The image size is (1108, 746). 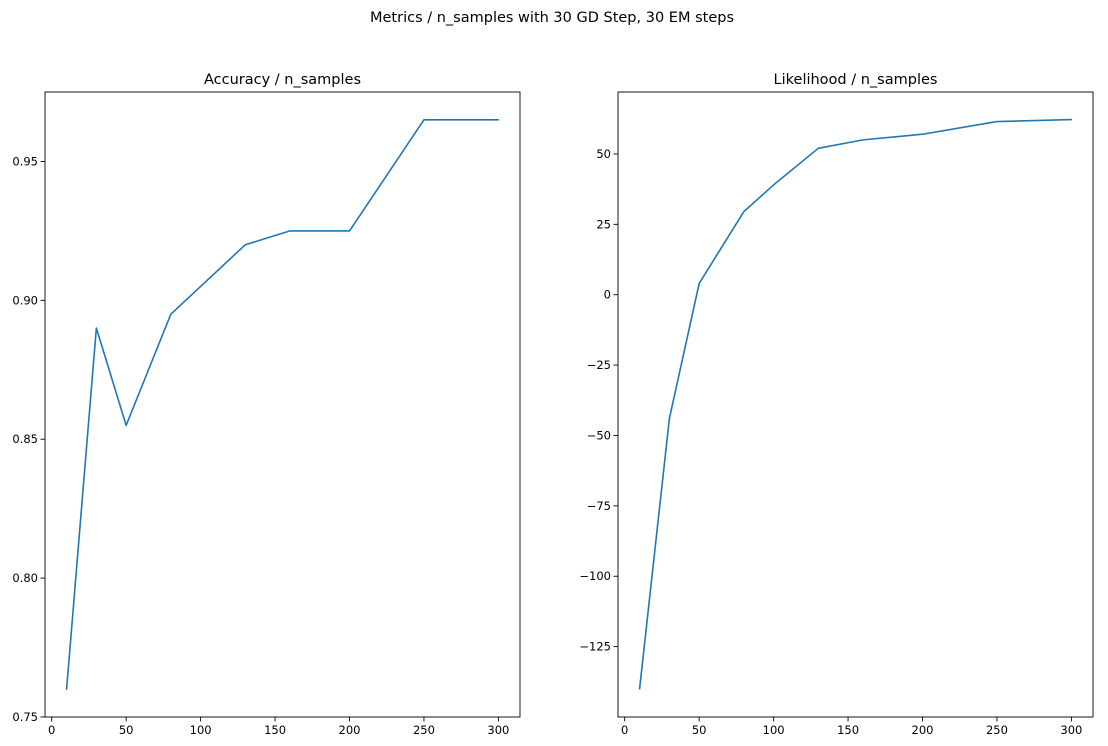 I want to click on likelihood-y-tick-label: −100, so click(x=595, y=576).